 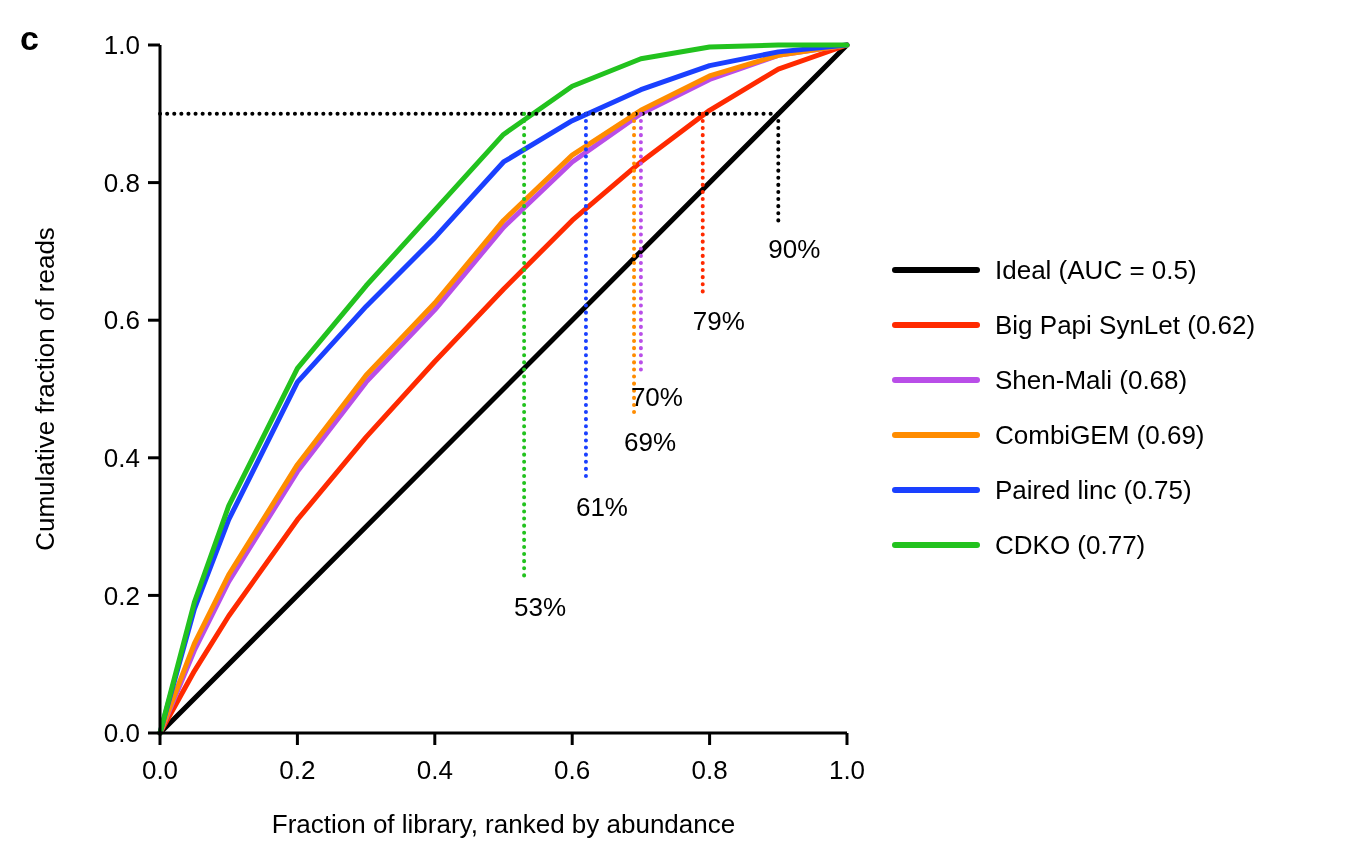 What do you see at coordinates (45, 389) in the screenshot?
I see `y-axis-title: Cumulative fraction of reads` at bounding box center [45, 389].